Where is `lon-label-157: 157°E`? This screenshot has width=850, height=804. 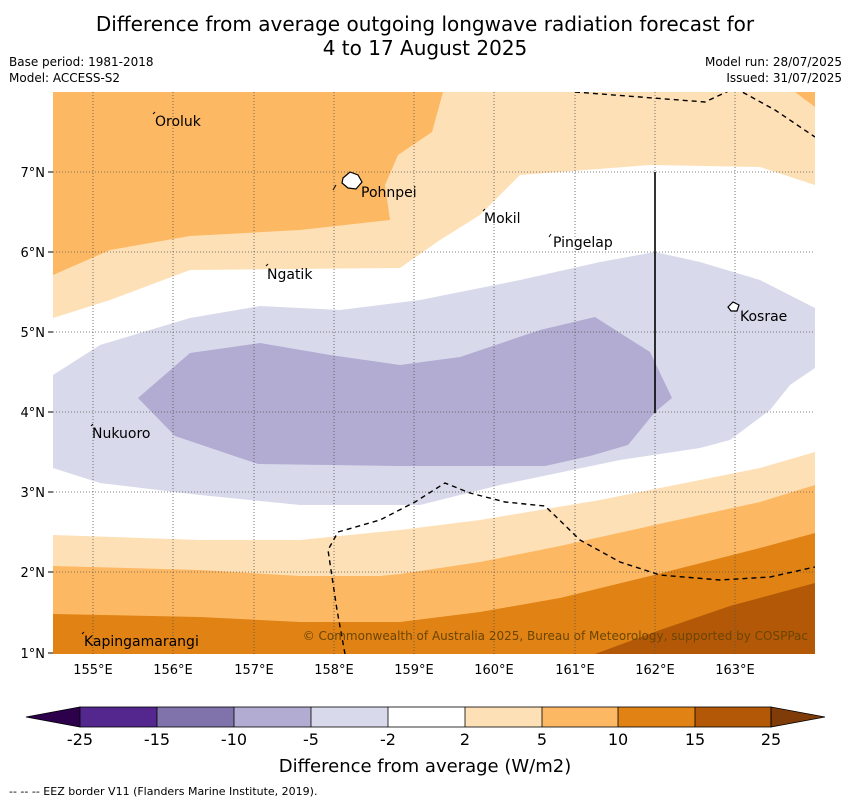 lon-label-157: 157°E is located at coordinates (254, 670).